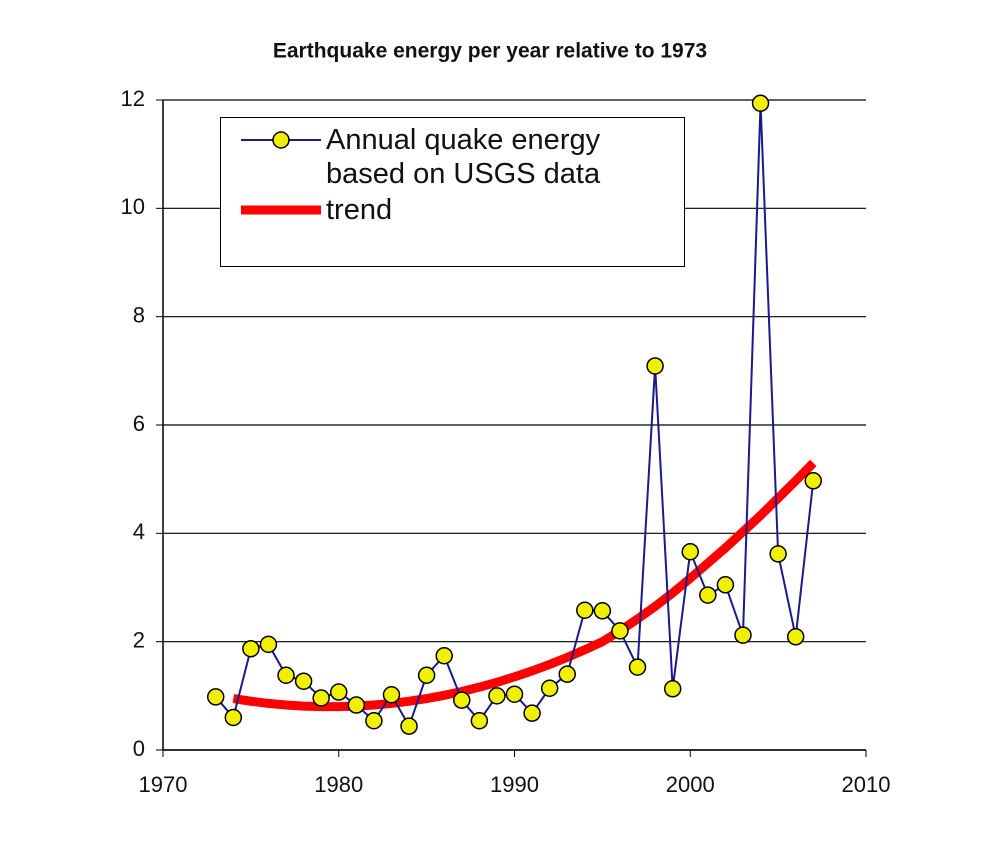  I want to click on y-tick-label: 6, so click(139, 423).